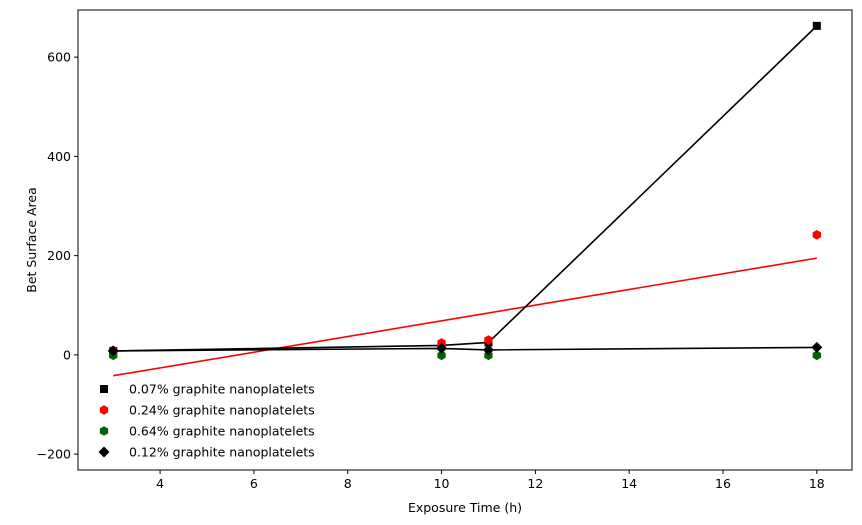 The height and width of the screenshot is (525, 862). What do you see at coordinates (723, 483) in the screenshot?
I see `x-tick-label: 16` at bounding box center [723, 483].